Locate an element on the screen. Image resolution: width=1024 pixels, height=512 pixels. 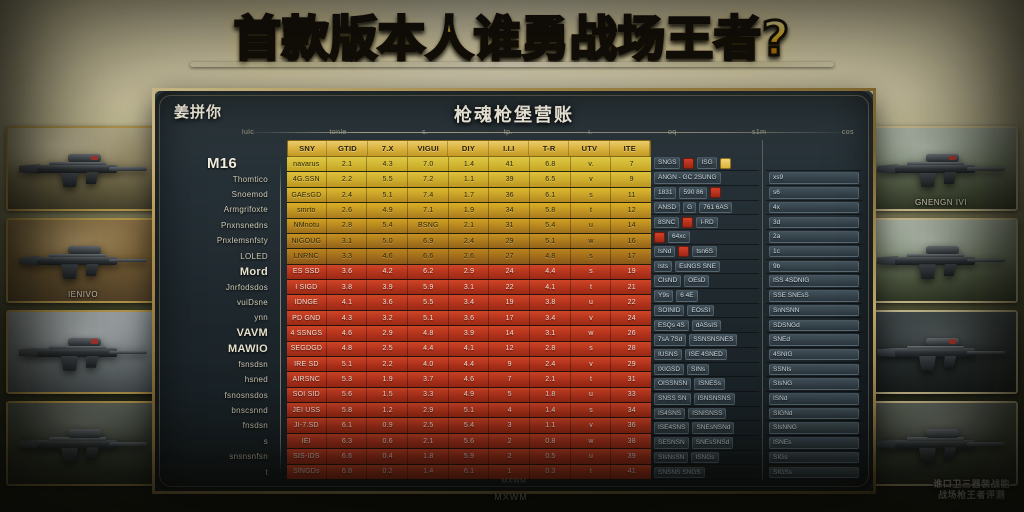
note-chip: ISNGs is located at coordinates (705, 457).